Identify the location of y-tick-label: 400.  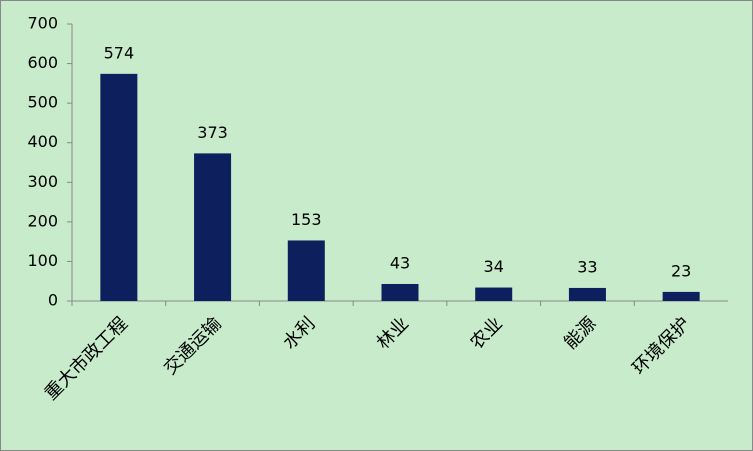
(42, 141).